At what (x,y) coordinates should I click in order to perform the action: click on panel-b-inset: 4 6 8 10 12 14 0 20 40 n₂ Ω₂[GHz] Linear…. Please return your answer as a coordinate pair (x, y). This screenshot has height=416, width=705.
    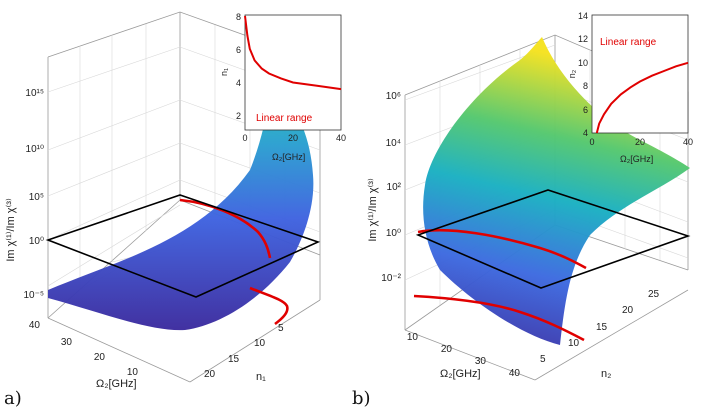
    Looking at the image, I should click on (630, 87).